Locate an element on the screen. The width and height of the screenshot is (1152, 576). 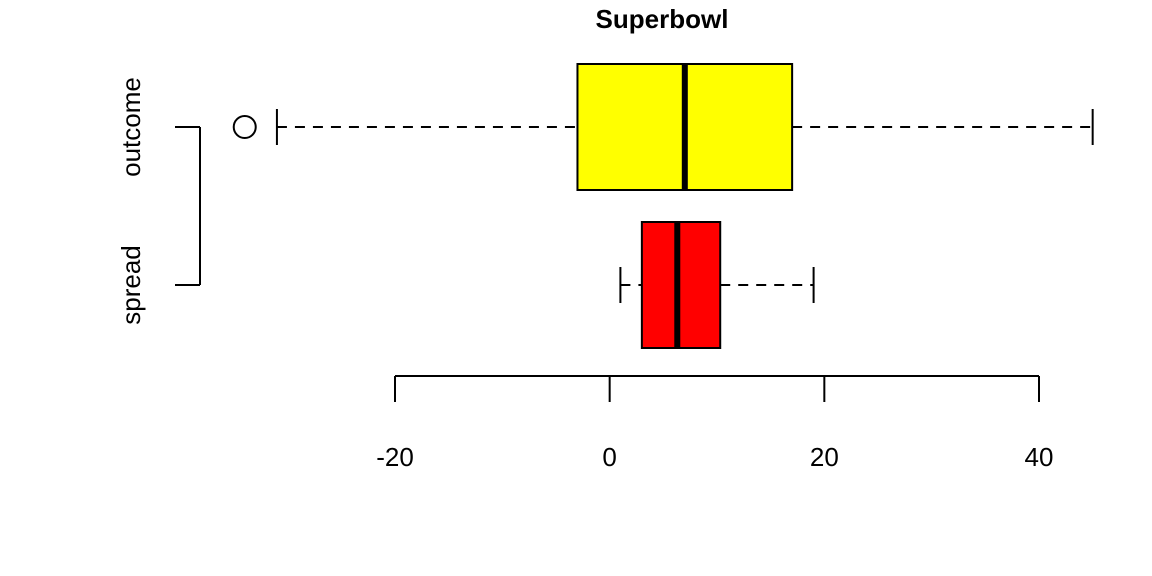
category-bracket is located at coordinates (188, 206).